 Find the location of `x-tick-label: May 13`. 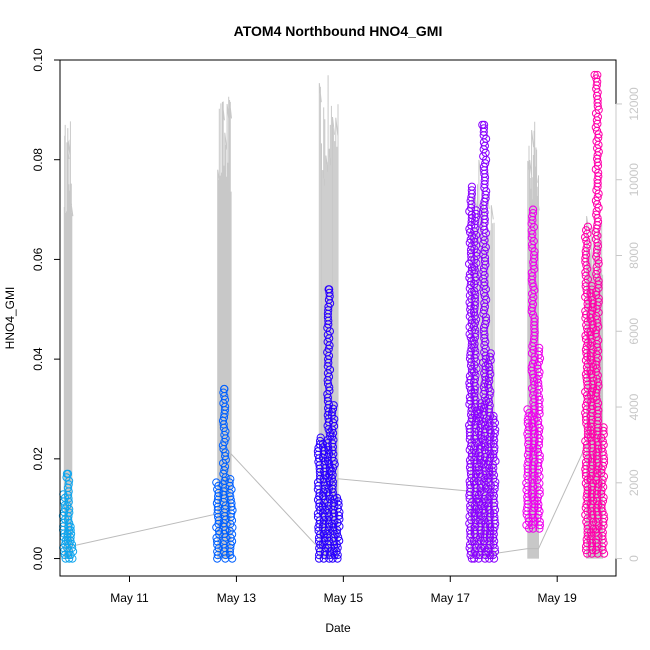

x-tick-label: May 13 is located at coordinates (237, 598).